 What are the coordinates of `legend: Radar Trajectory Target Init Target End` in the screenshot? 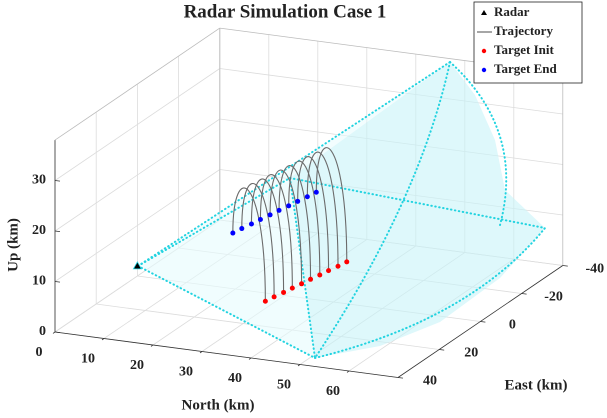 It's located at (528, 42).